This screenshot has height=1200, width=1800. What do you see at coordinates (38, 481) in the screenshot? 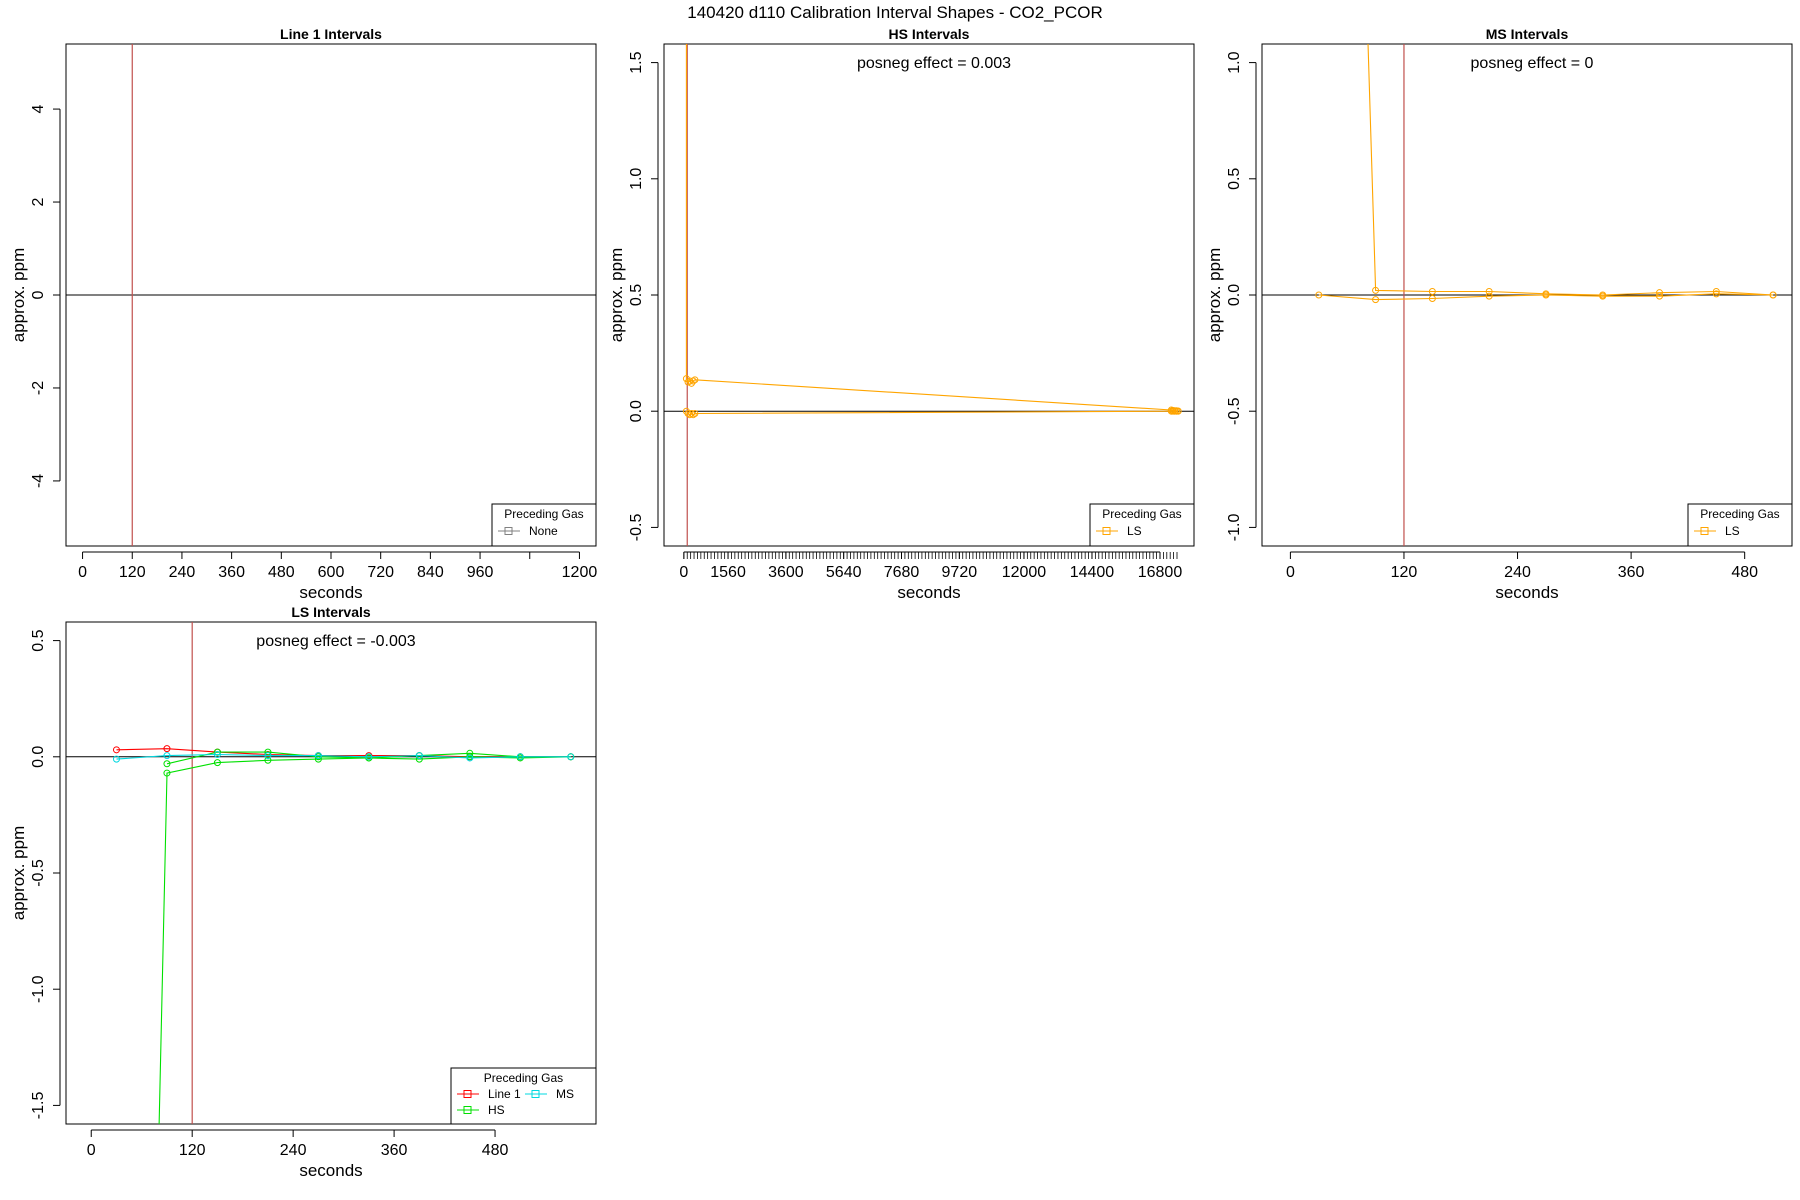
I see `y-tick-label: -4` at bounding box center [38, 481].